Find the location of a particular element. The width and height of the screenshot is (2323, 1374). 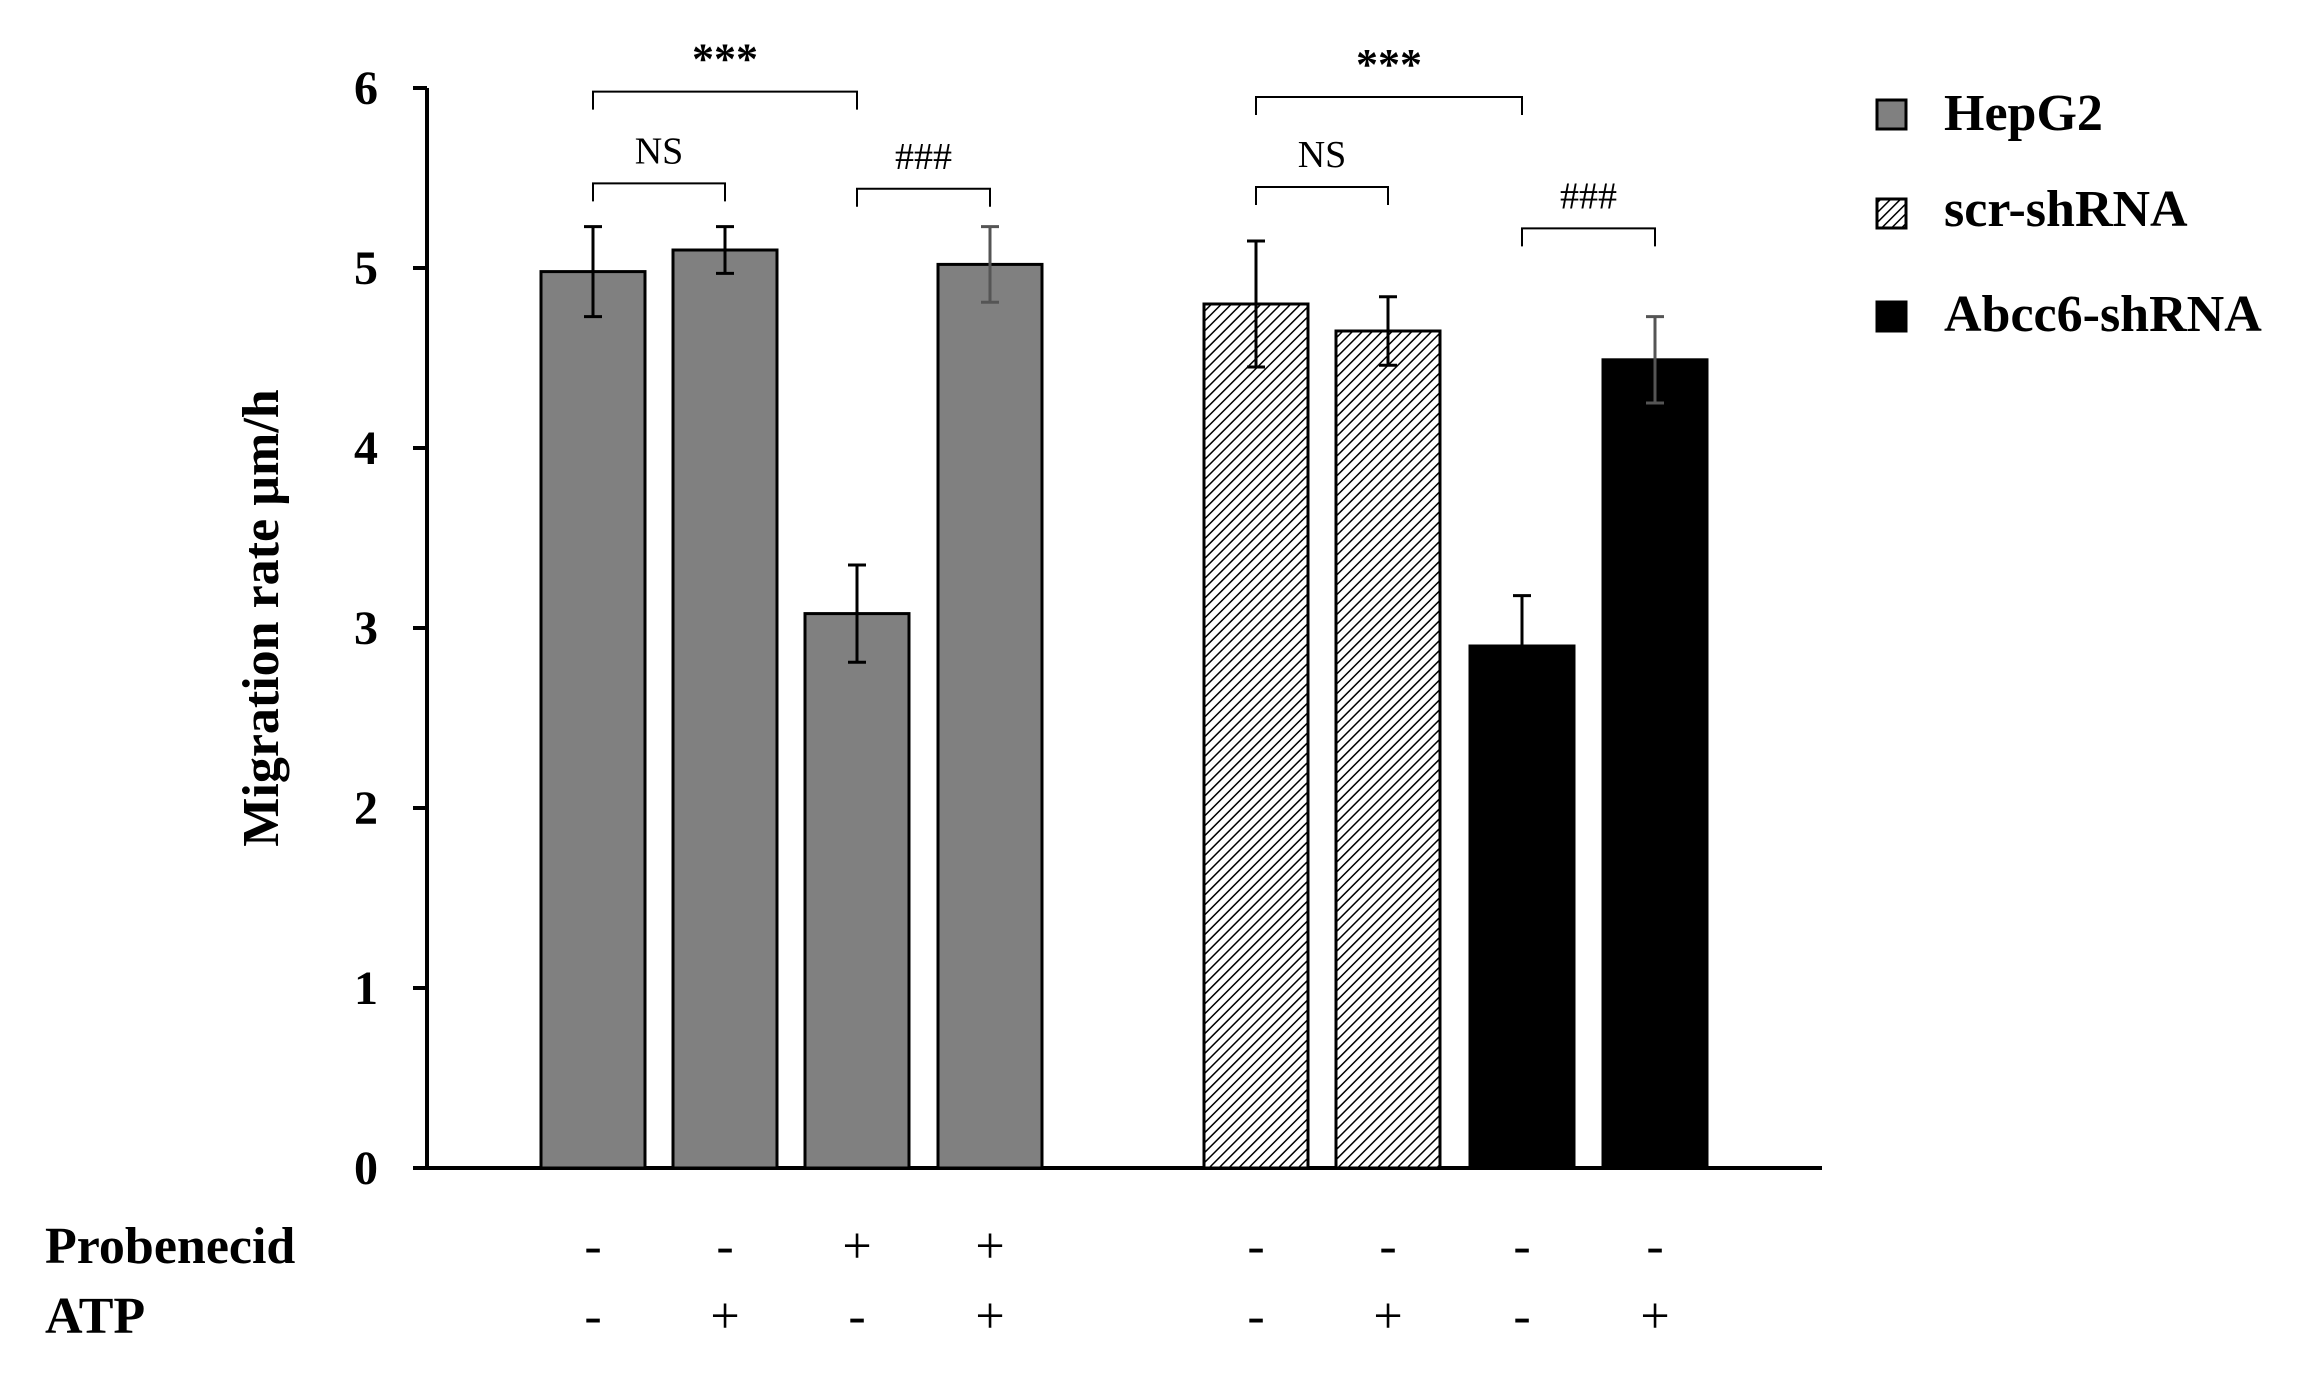

legend: HepG2 scr-shRNA Abcc6-shRNA is located at coordinates (2068, 214).